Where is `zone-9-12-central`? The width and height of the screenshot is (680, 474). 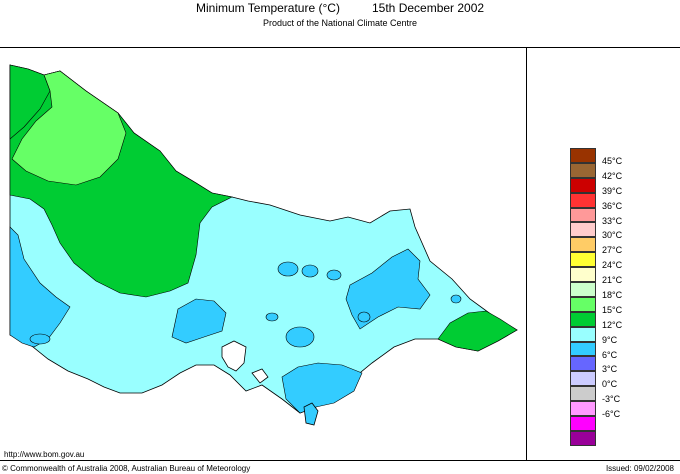 zone-9-12-central is located at coordinates (199, 321).